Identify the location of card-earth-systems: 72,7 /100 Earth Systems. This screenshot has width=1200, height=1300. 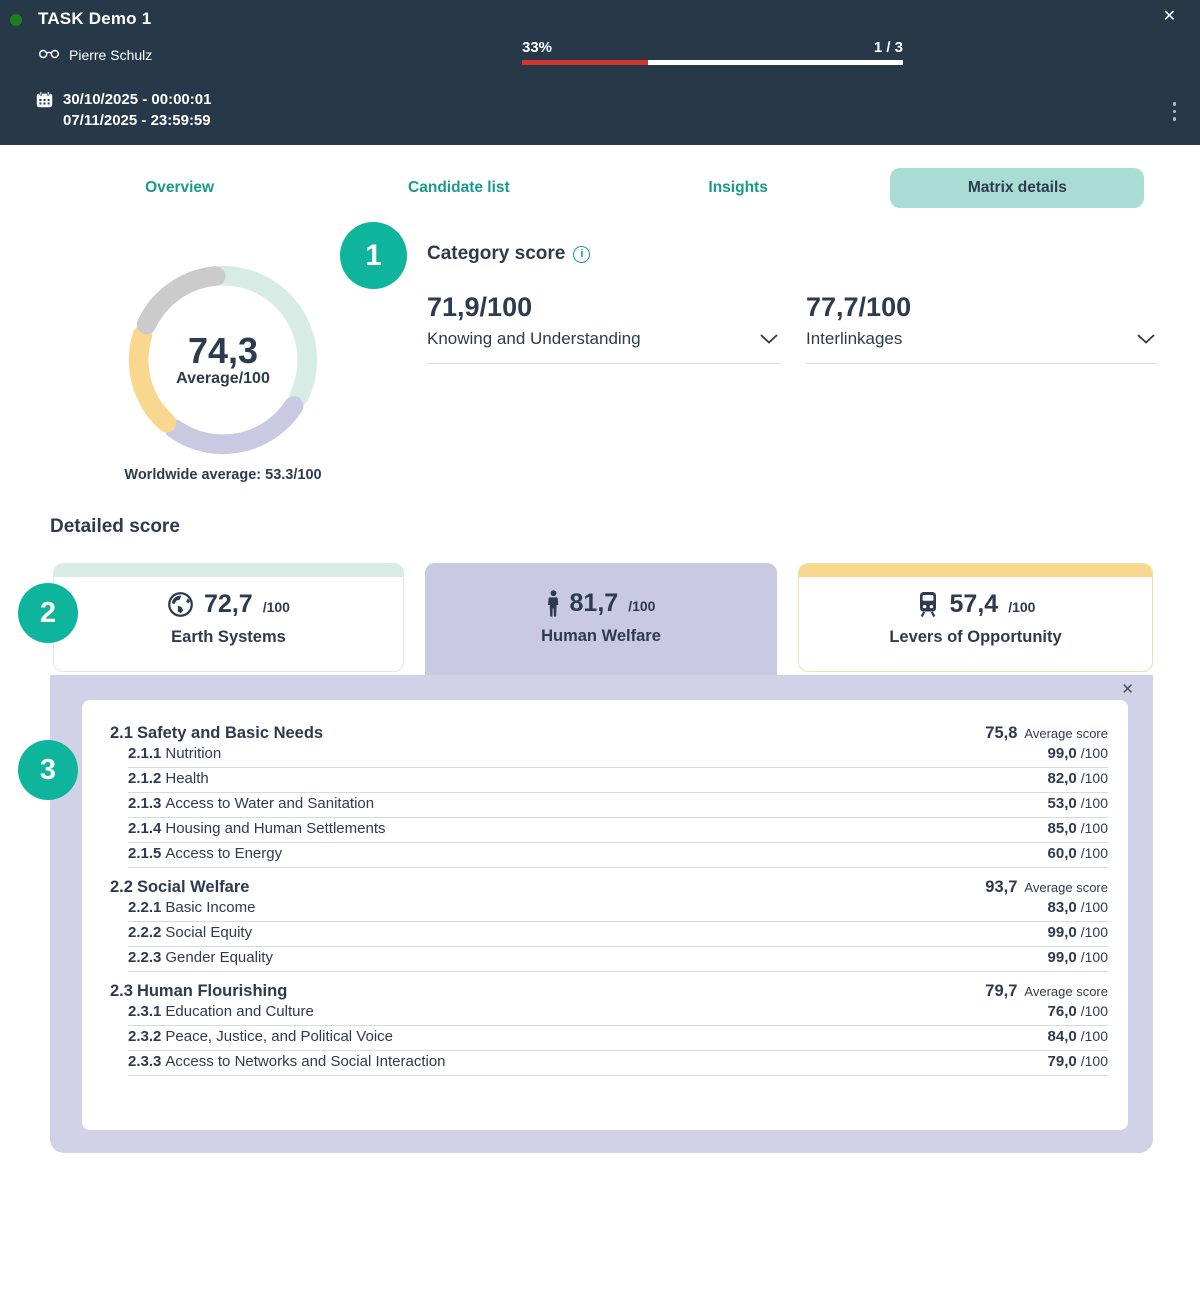
(228, 617).